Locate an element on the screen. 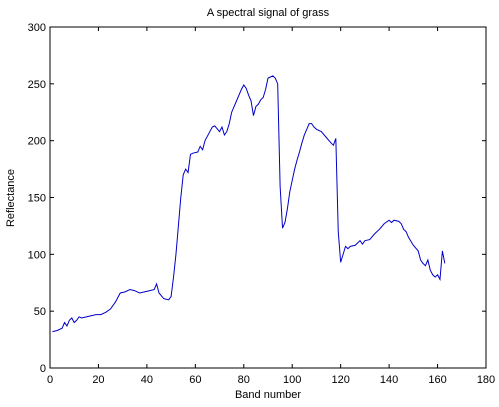 Image resolution: width=499 pixels, height=407 pixels. y-tick-label: 200 is located at coordinates (37, 142).